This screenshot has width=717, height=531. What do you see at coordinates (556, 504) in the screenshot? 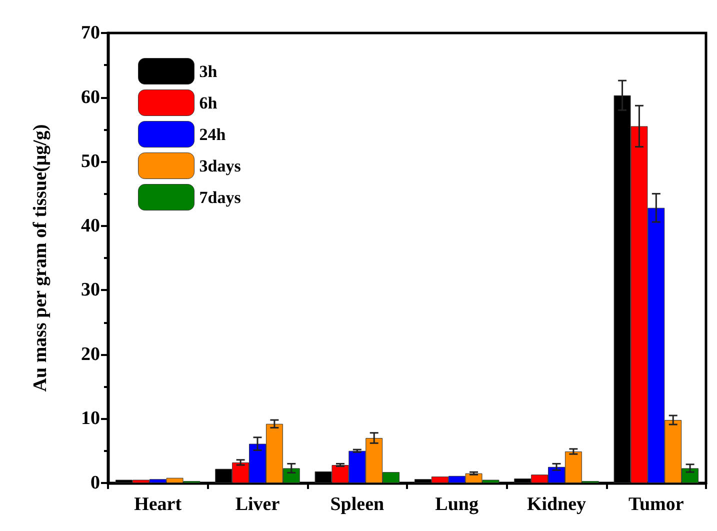
I see `x-tick-label: Kidney` at bounding box center [556, 504].